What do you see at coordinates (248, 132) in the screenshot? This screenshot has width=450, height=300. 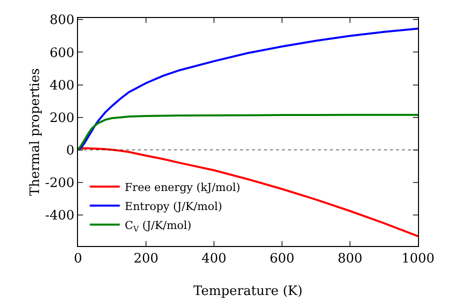 I see `line-series` at bounding box center [248, 132].